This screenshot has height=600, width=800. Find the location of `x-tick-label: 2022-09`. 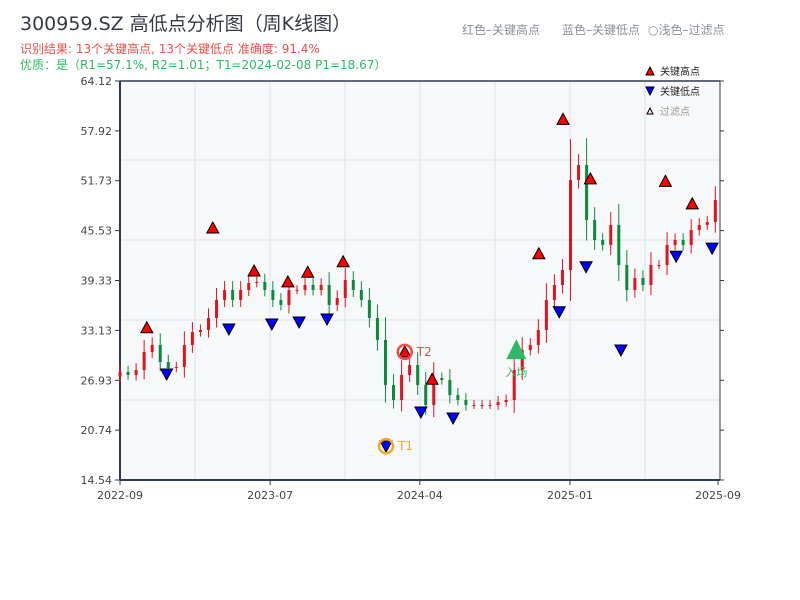

x-tick-label: 2022-09 is located at coordinates (120, 495).